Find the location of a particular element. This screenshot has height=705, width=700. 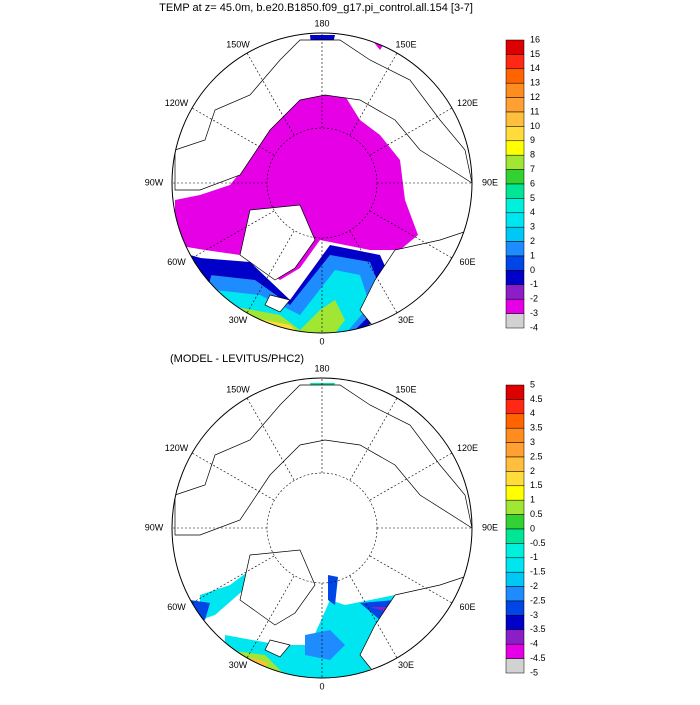

longitude-label: 180 is located at coordinates (321, 23).